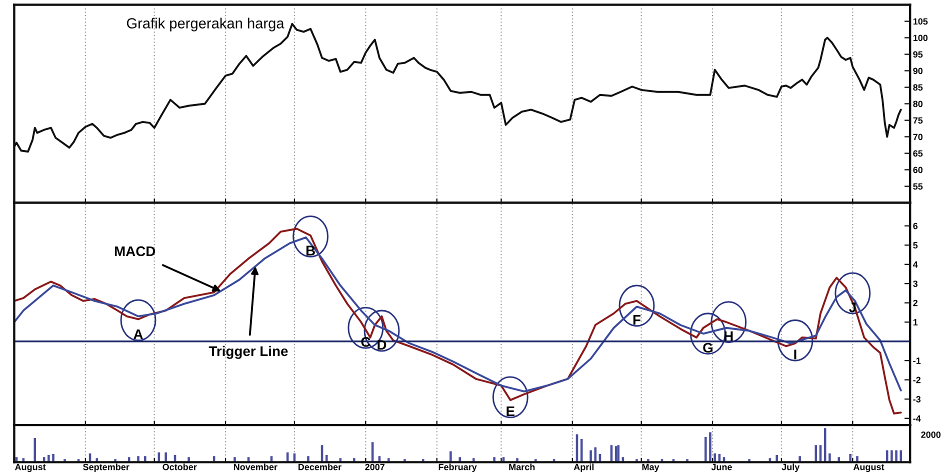  What do you see at coordinates (179, 467) in the screenshot?
I see `x-tick-label: October` at bounding box center [179, 467].